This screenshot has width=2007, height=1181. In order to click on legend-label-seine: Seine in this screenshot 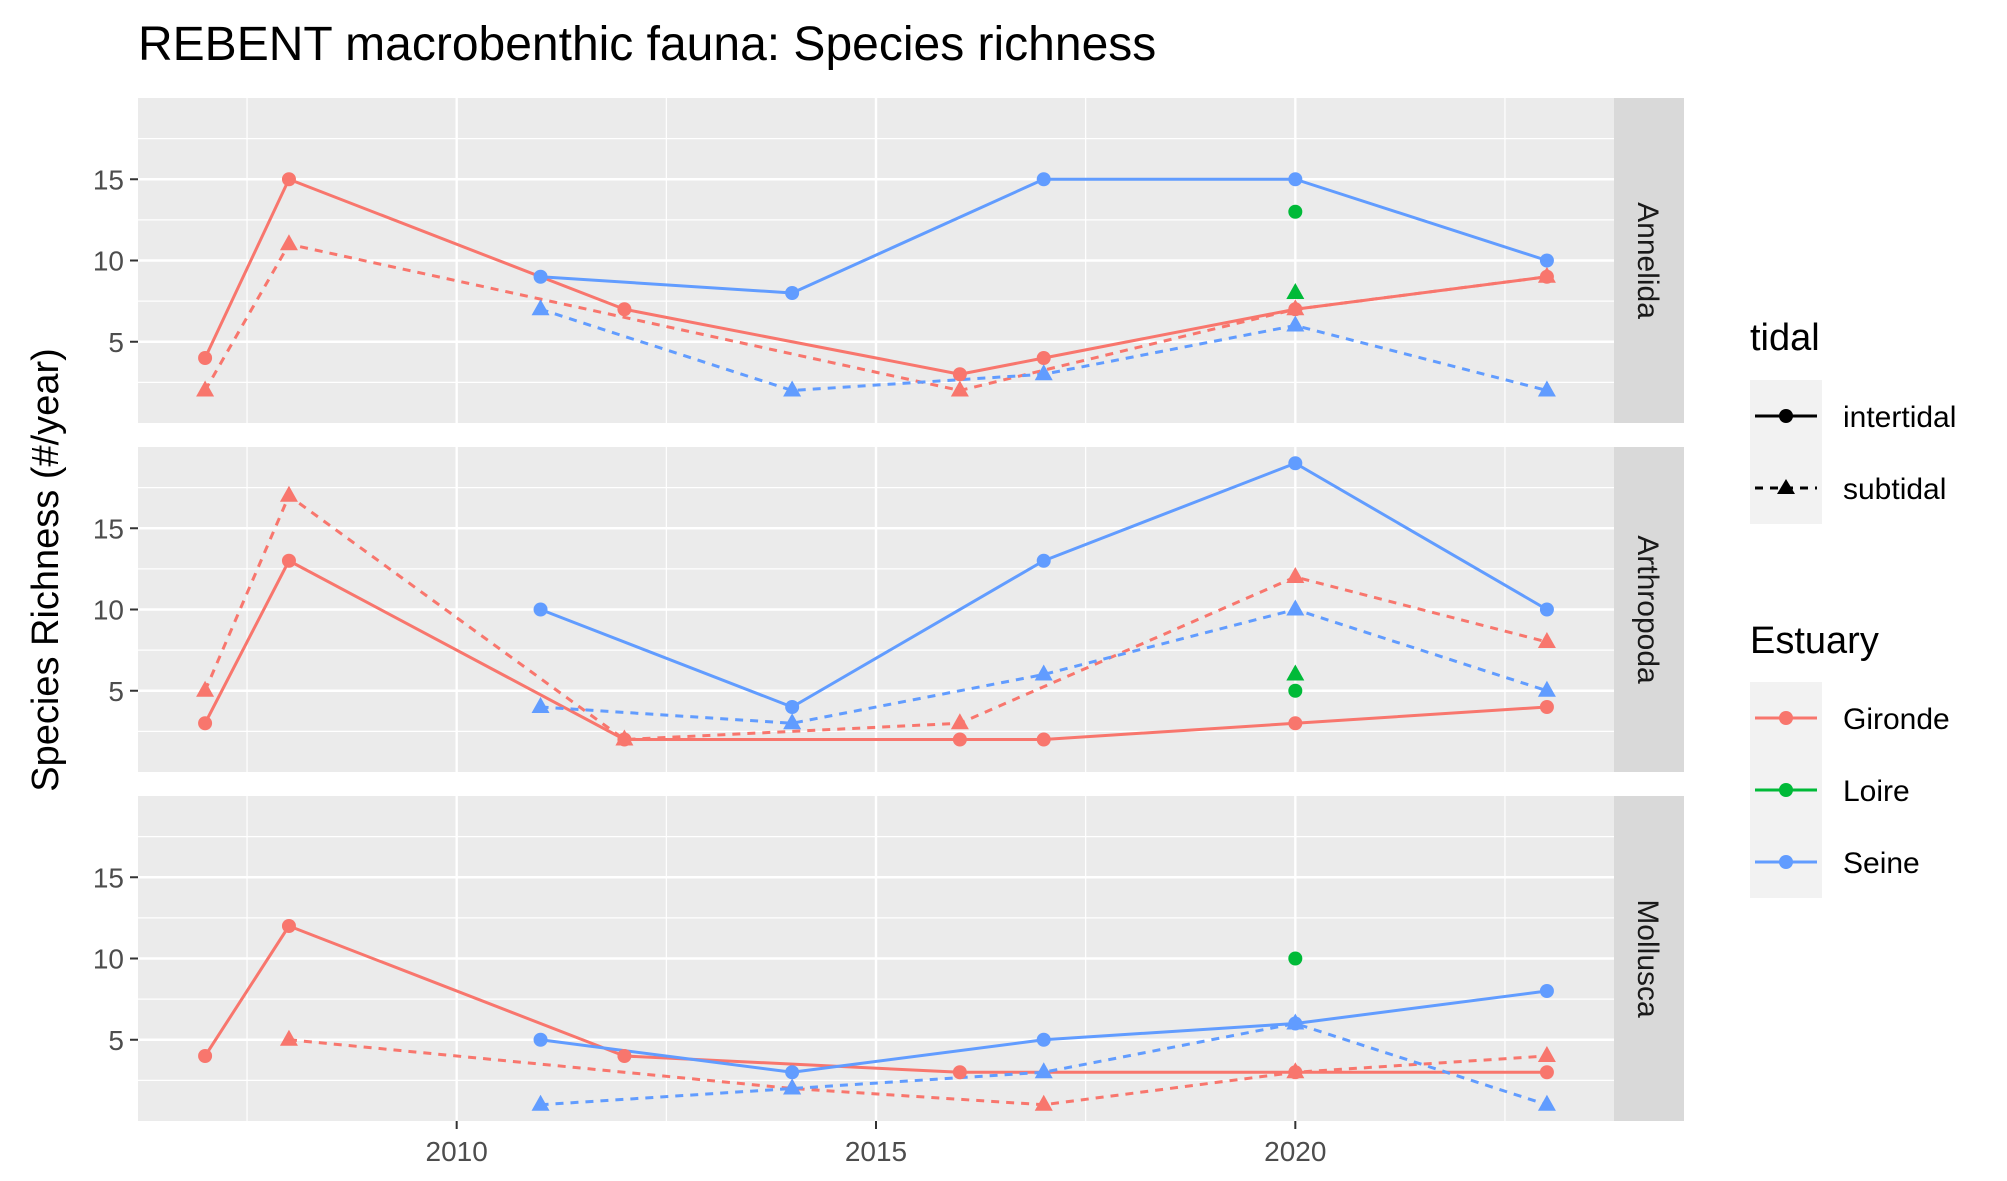, I will do `click(1881, 863)`.